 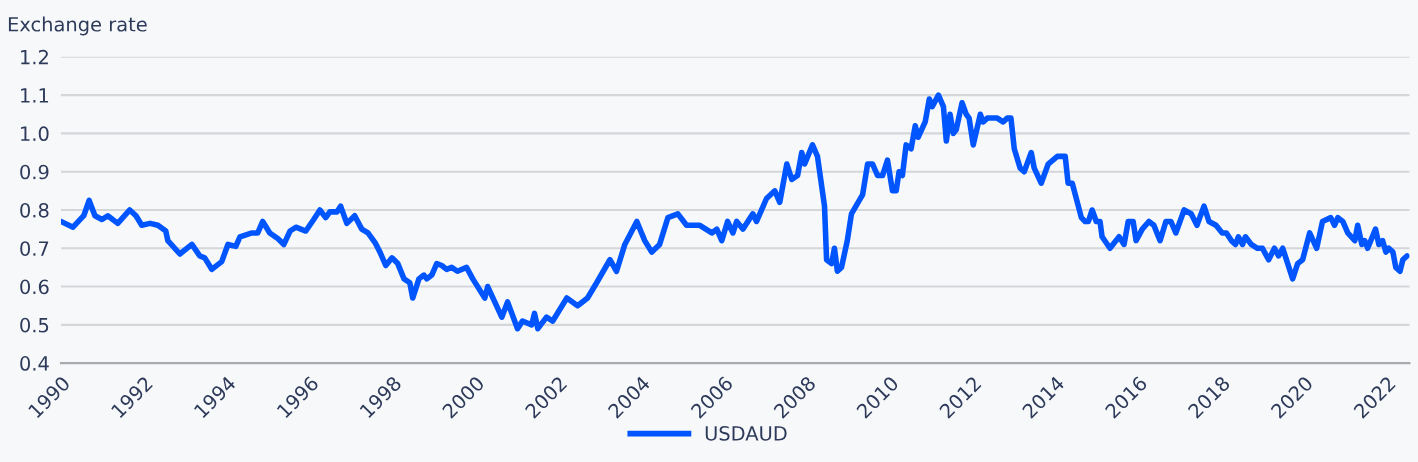 I want to click on y-tick-label: 0.5, so click(x=34, y=325).